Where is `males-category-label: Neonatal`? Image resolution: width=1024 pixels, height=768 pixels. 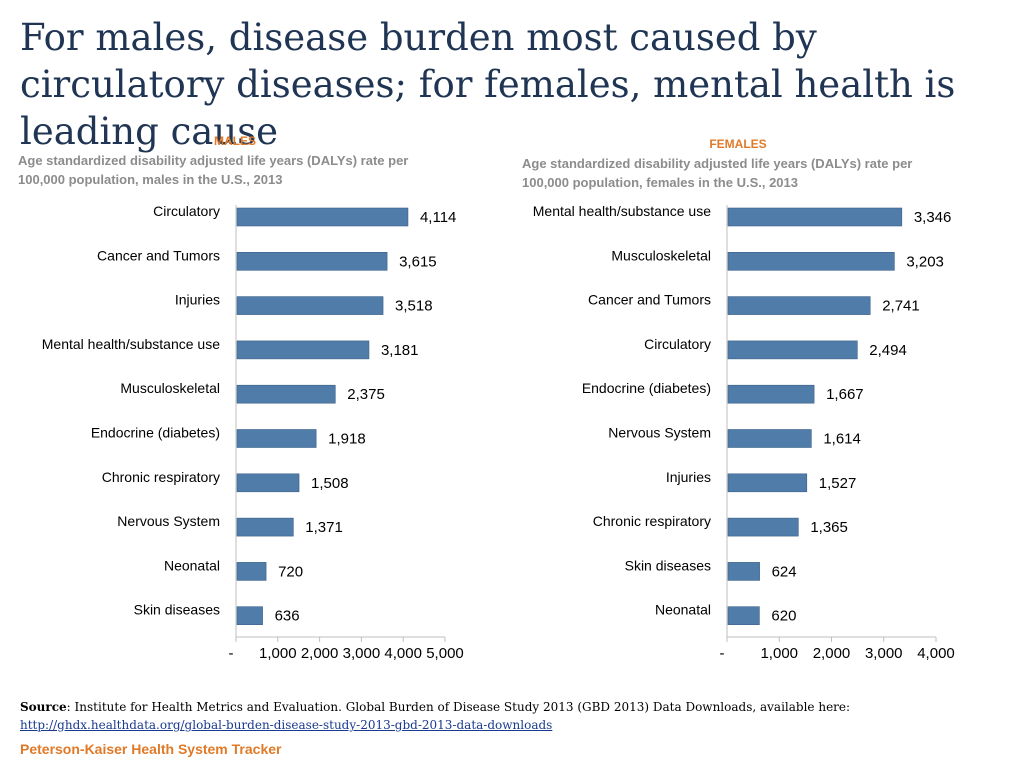 males-category-label: Neonatal is located at coordinates (192, 565).